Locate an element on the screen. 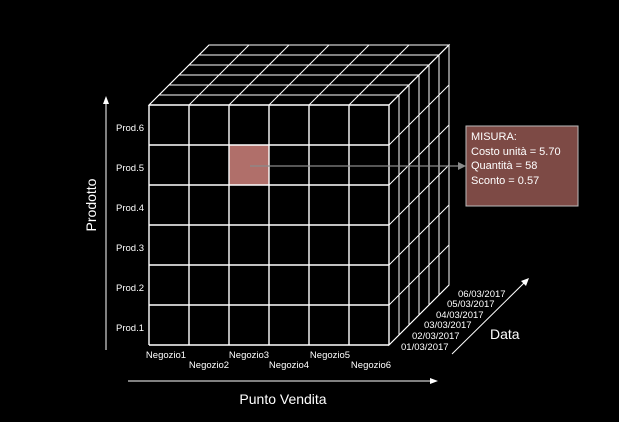  date-label: 01/03/2017 is located at coordinates (425, 347).